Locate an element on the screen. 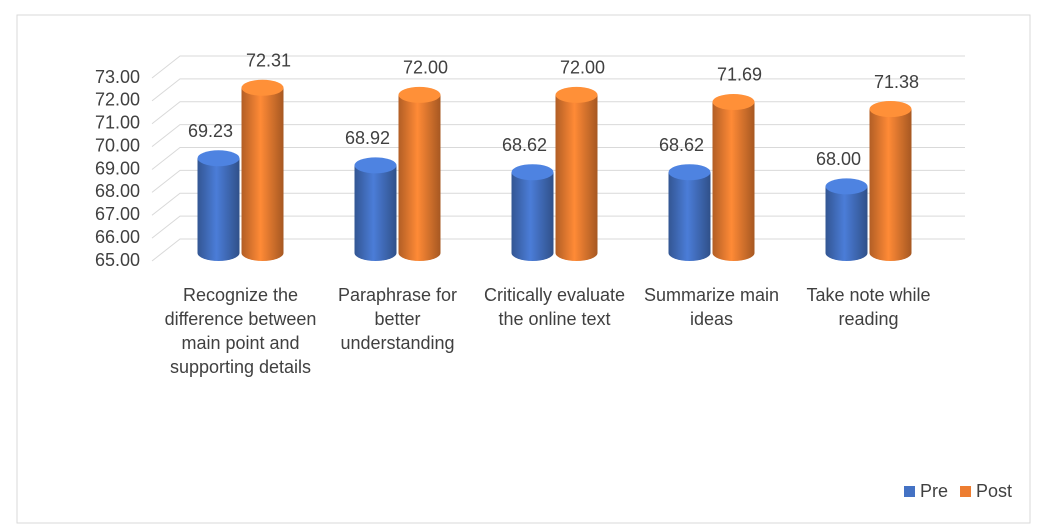 Image resolution: width=1041 pixels, height=524 pixels. data-label: 69.23 is located at coordinates (210, 131).